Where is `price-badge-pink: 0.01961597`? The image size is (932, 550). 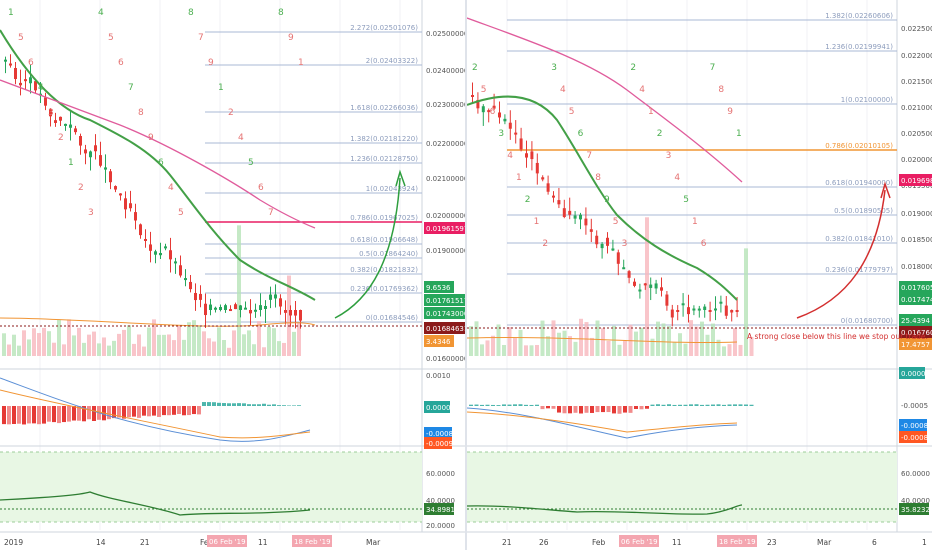 price-badge-pink: 0.01961597 is located at coordinates (445, 229).